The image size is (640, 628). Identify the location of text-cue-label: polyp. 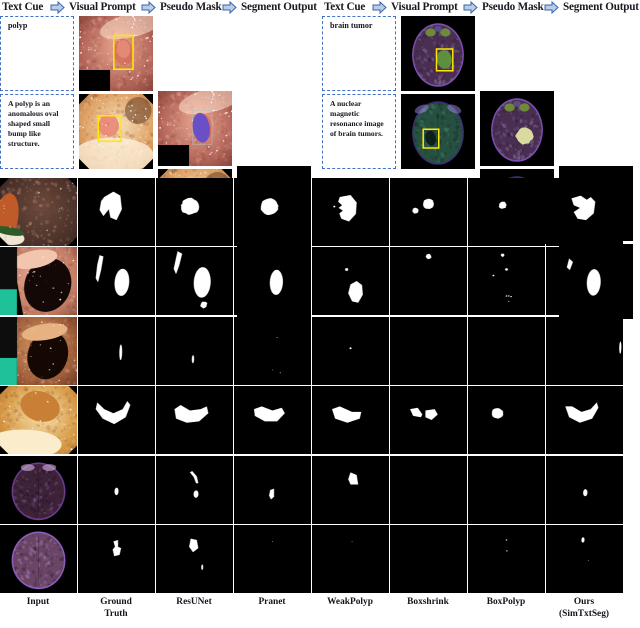
(18, 25).